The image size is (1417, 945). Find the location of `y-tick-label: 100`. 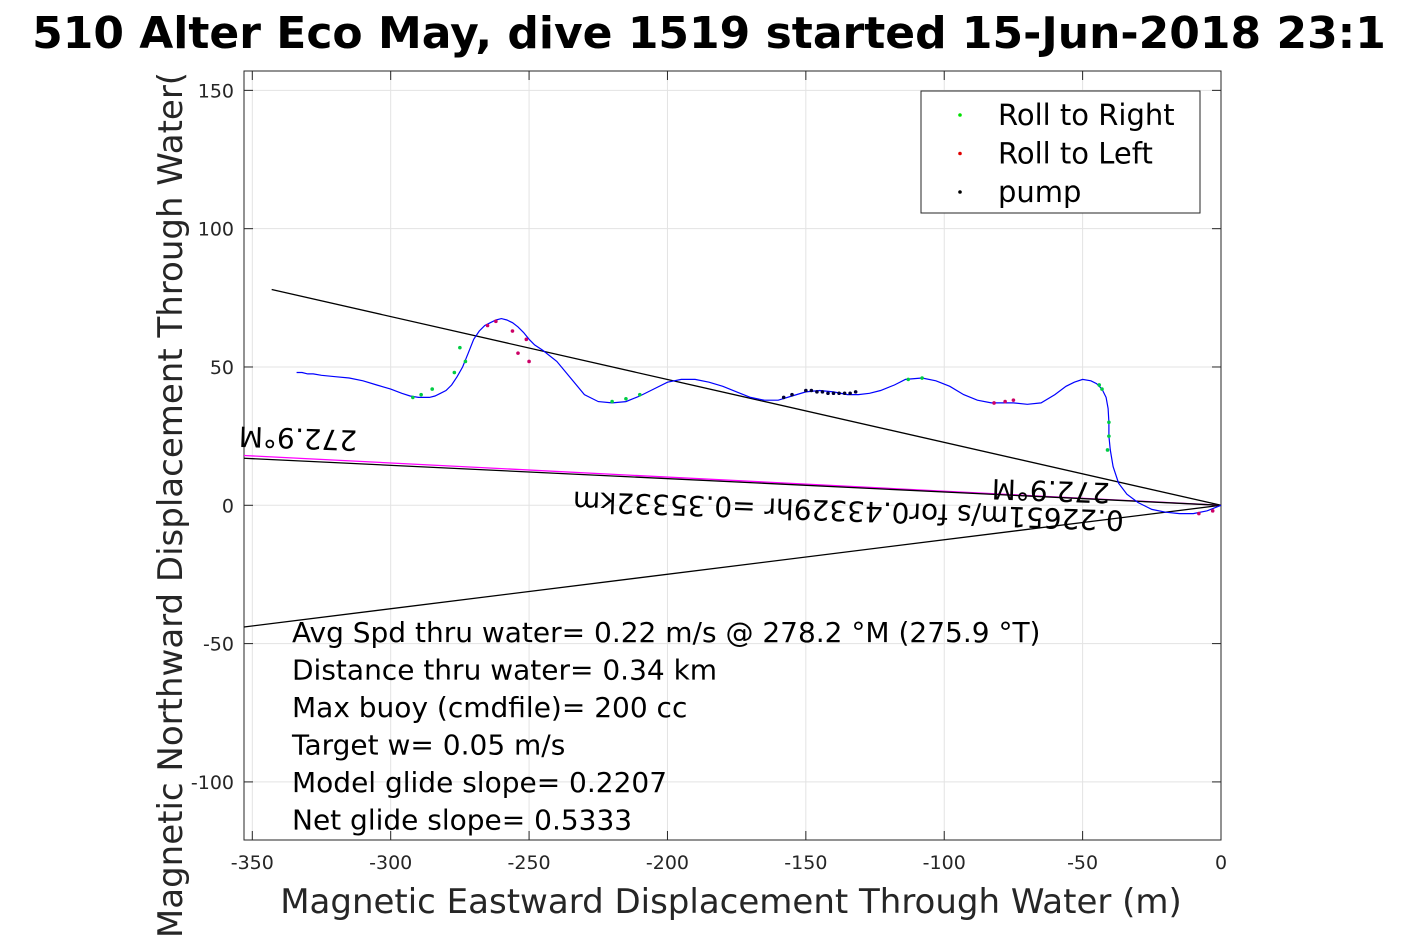

y-tick-label: 100 is located at coordinates (216, 230).